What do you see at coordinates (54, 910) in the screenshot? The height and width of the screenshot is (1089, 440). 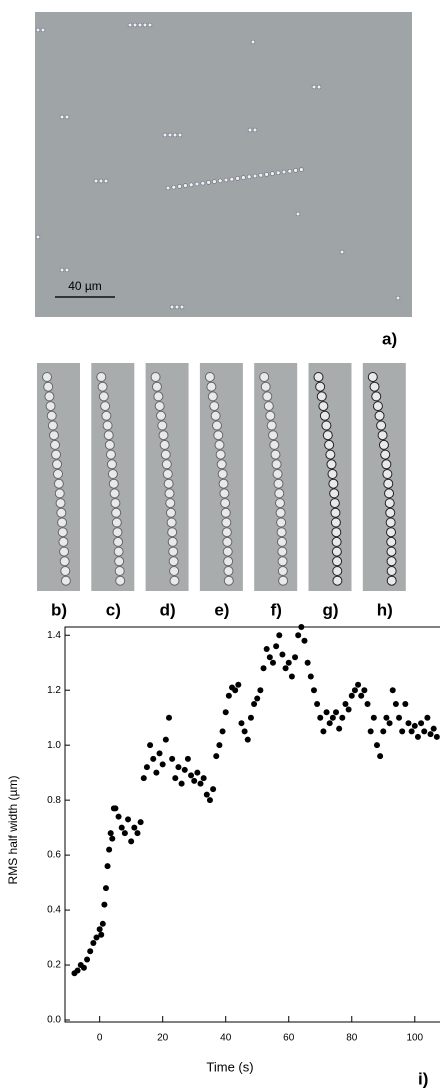 I see `y-tick-label: 0.4` at bounding box center [54, 910].